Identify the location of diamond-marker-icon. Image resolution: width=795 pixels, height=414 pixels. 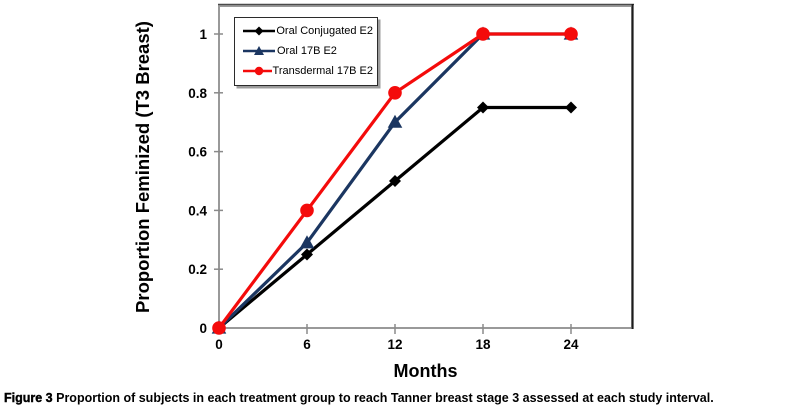
(259, 31).